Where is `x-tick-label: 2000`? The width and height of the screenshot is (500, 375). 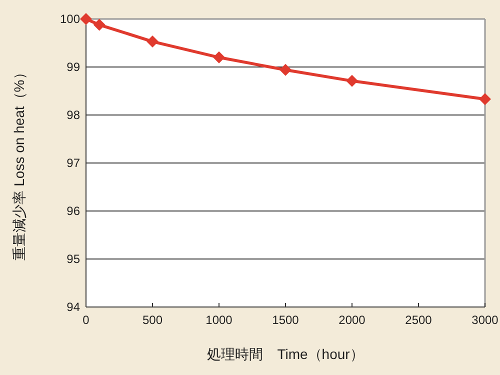 x-tick-label: 2000 is located at coordinates (352, 320).